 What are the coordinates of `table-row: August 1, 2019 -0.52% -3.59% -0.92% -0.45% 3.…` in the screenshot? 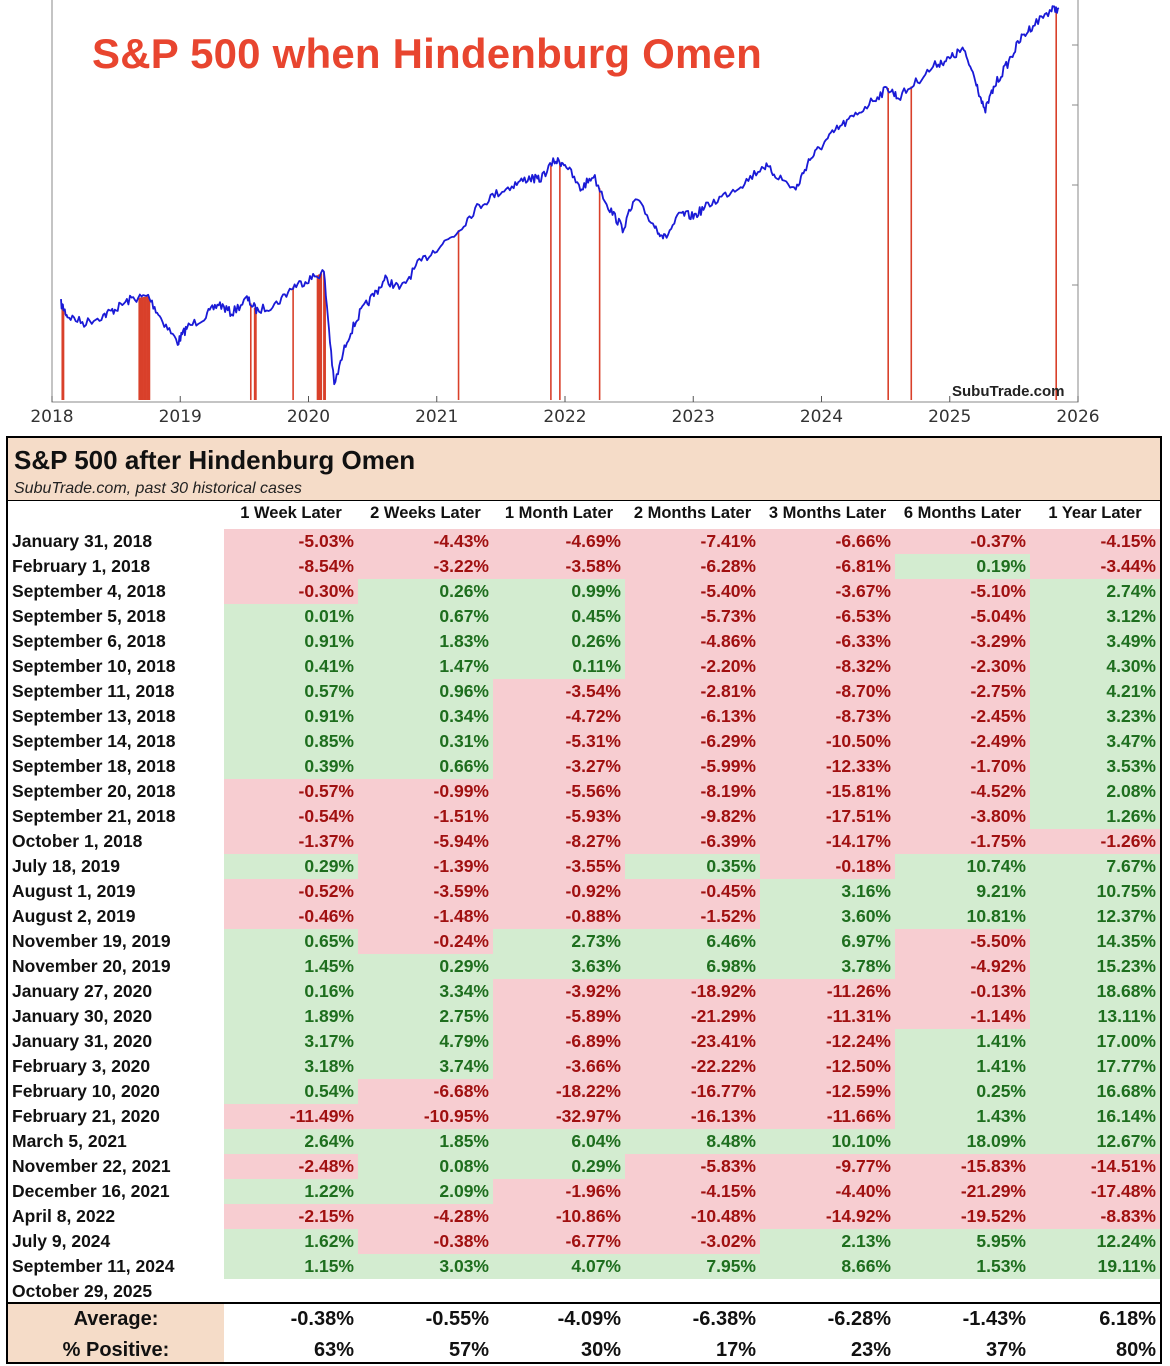 It's located at (584, 891).